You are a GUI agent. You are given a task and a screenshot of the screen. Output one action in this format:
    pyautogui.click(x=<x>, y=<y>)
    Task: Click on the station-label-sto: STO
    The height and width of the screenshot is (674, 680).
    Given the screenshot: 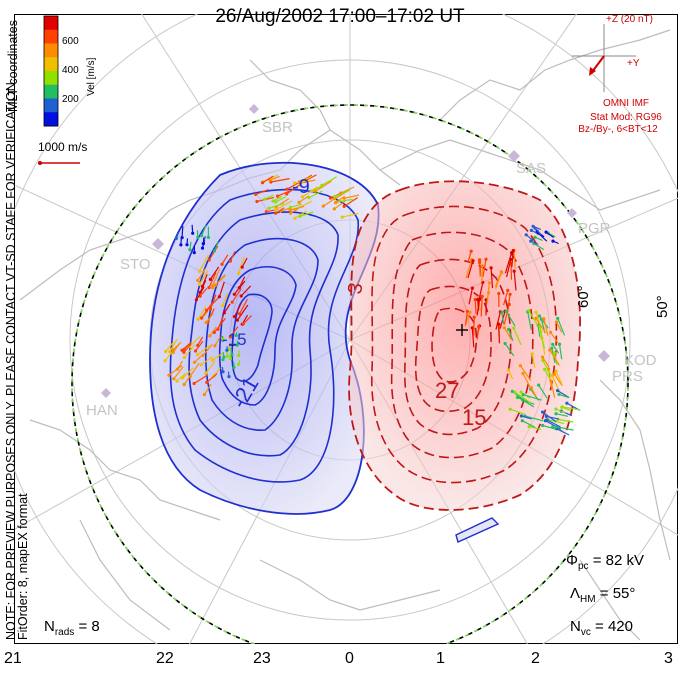 What is the action you would take?
    pyautogui.click(x=135, y=264)
    